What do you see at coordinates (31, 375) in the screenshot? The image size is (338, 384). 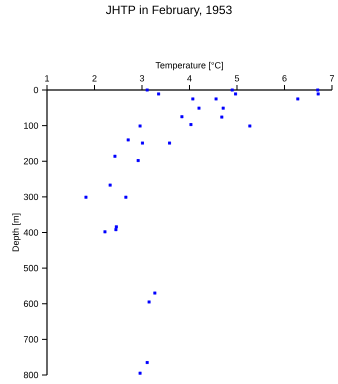 I see `y-tick-label: 800` at bounding box center [31, 375].